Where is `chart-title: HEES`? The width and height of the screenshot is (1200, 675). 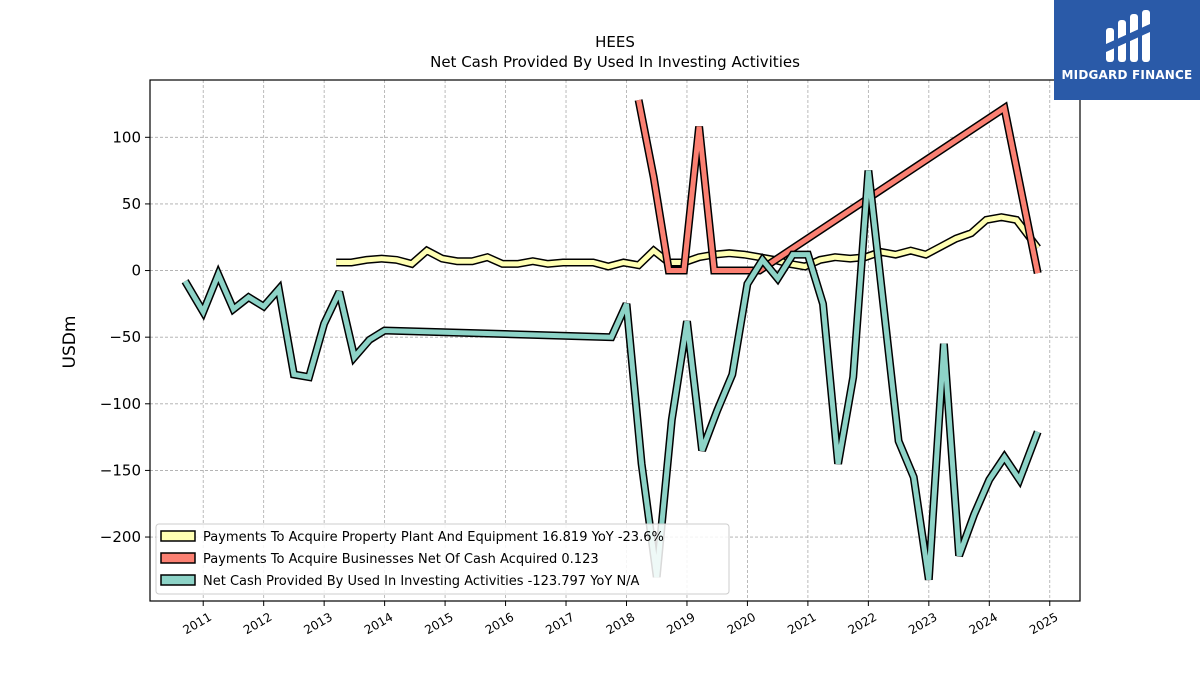
chart-title: HEES is located at coordinates (615, 42).